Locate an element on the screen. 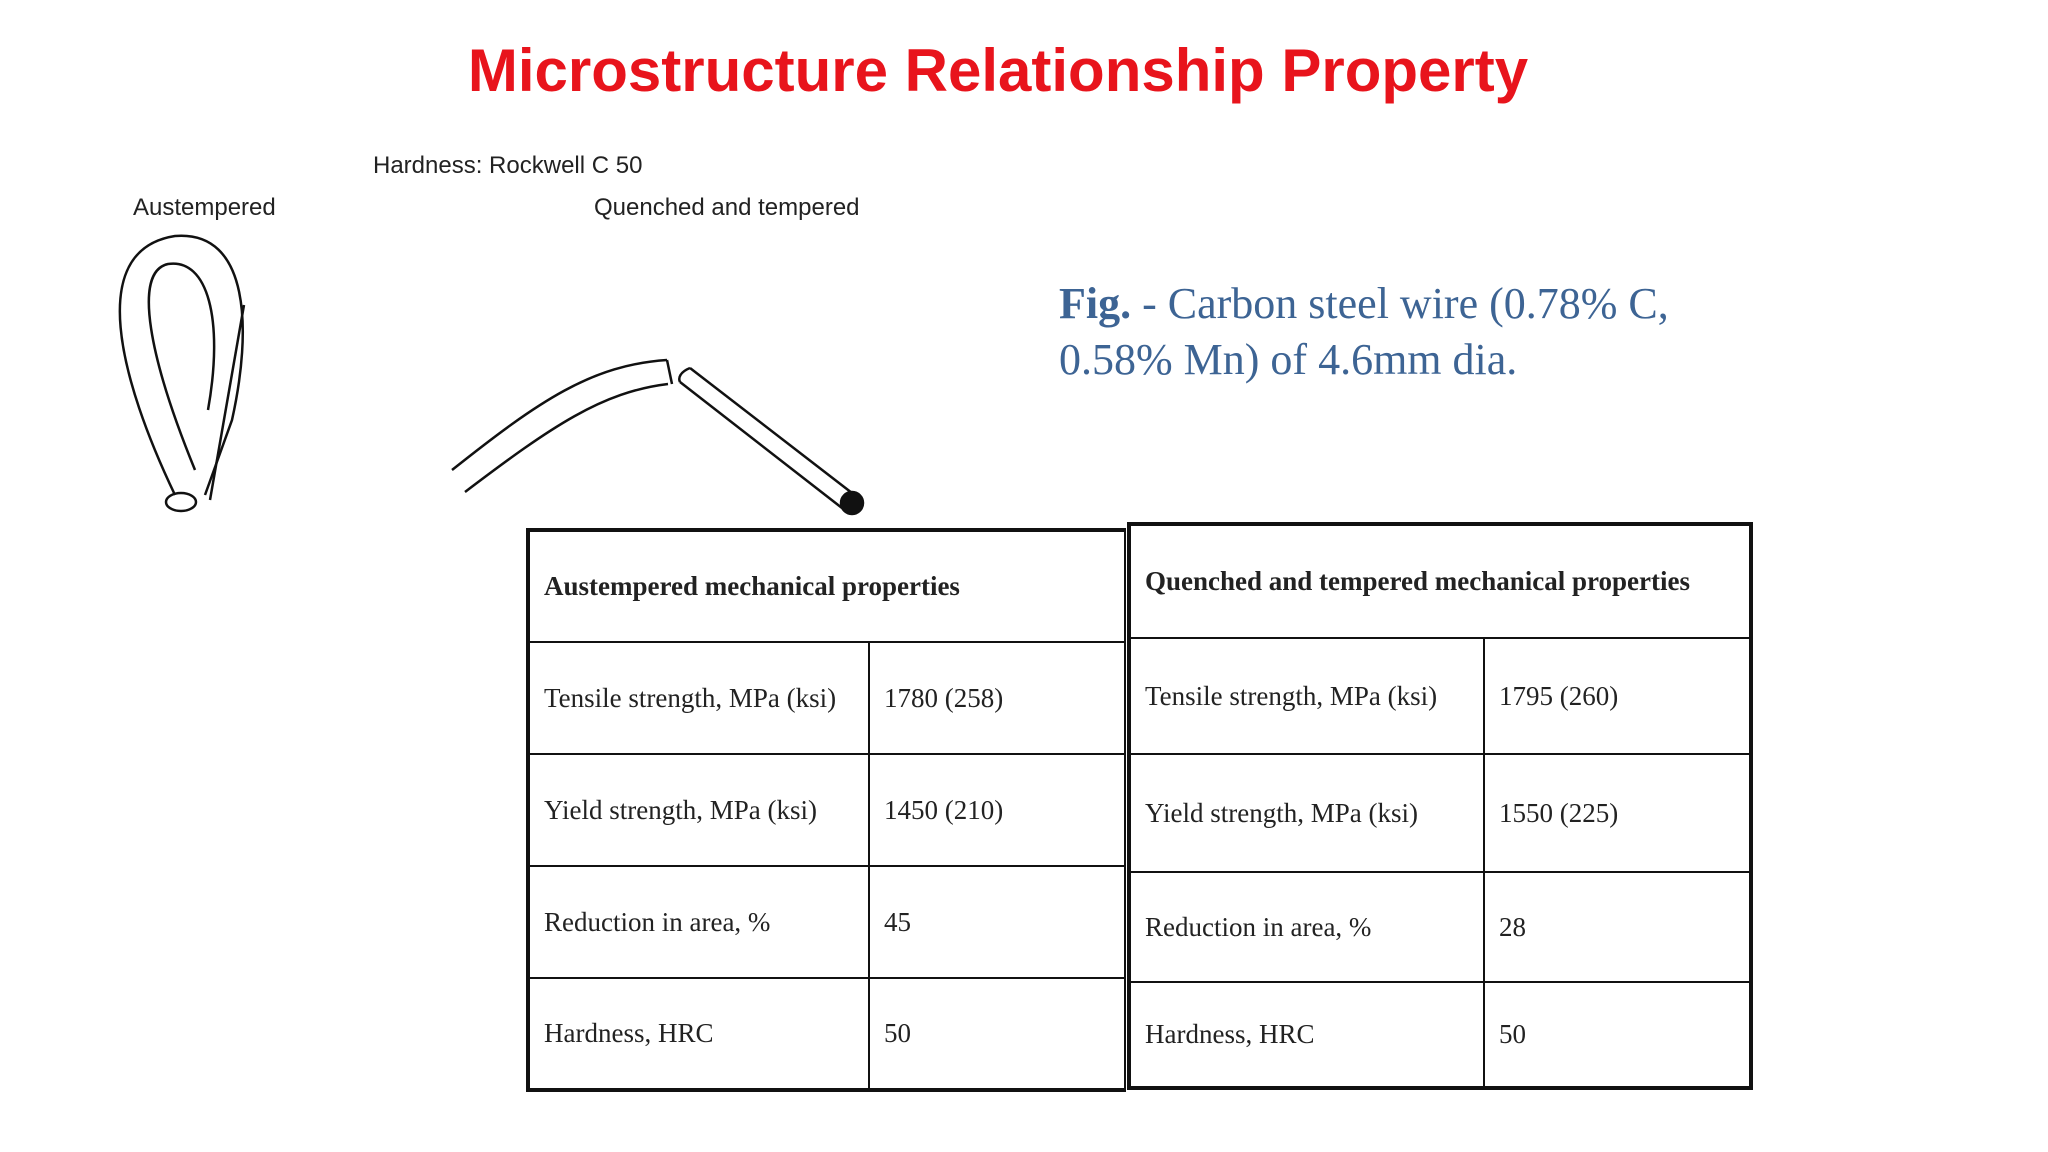 The height and width of the screenshot is (1152, 2048). table-row: Tensile strength, MPa (ksi) 1780 (258) is located at coordinates (826, 698).